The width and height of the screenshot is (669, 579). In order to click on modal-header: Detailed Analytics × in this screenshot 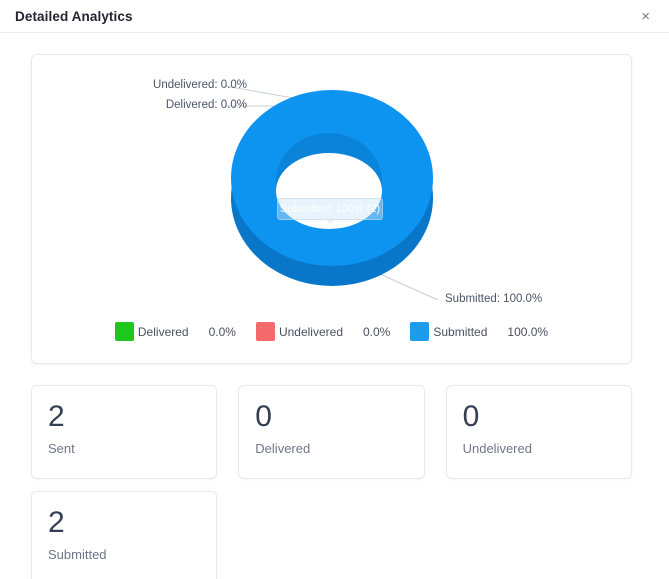, I will do `click(334, 16)`.